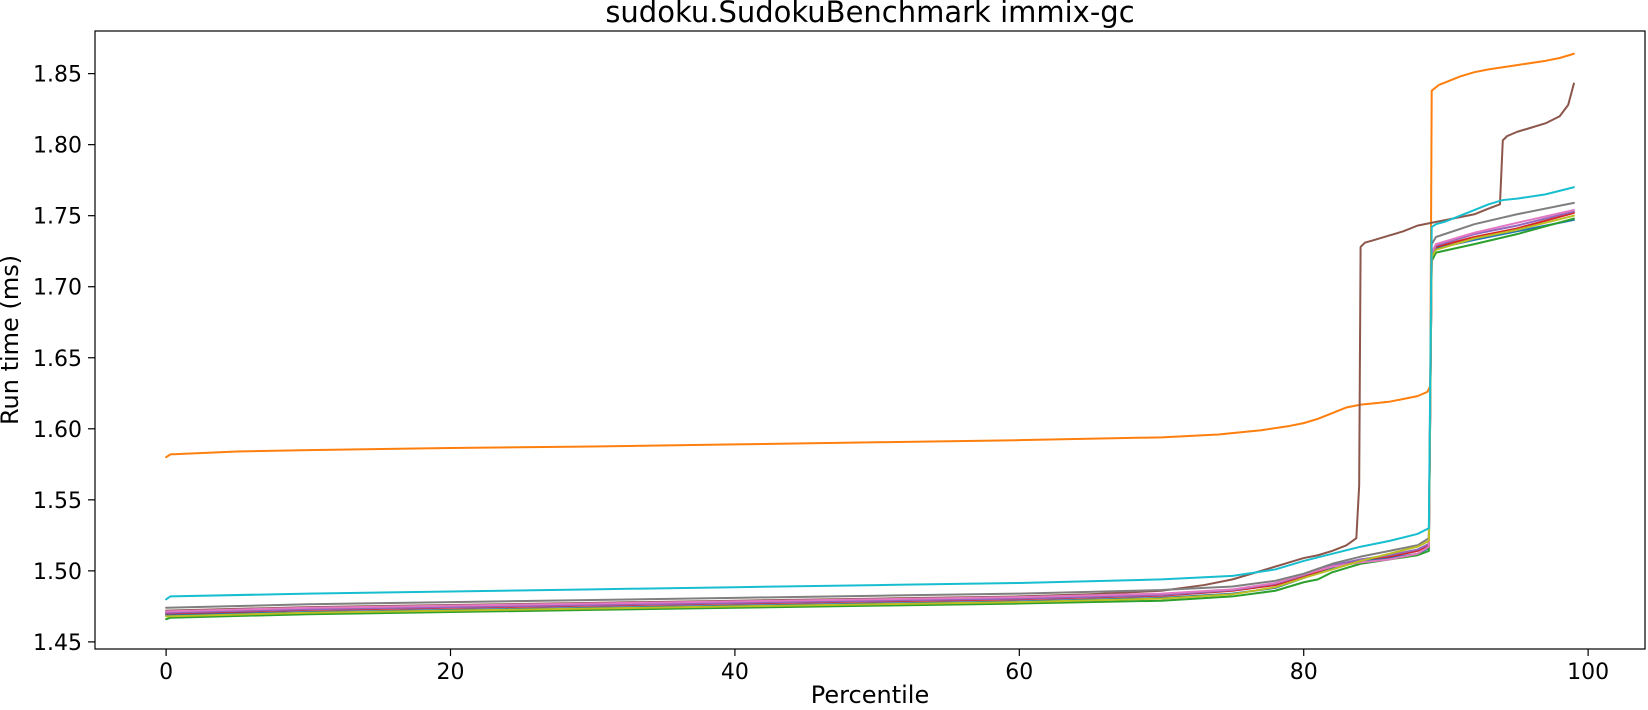  What do you see at coordinates (451, 672) in the screenshot?
I see `x-tick-label: 20` at bounding box center [451, 672].